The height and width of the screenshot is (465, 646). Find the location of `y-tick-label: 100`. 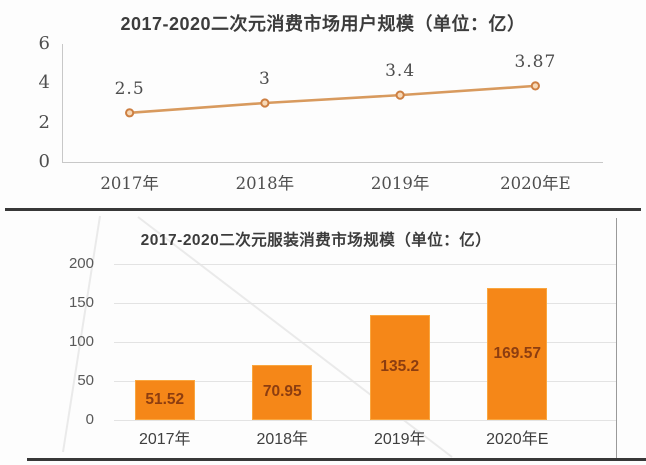

y-tick-label: 100 is located at coordinates (81, 341).